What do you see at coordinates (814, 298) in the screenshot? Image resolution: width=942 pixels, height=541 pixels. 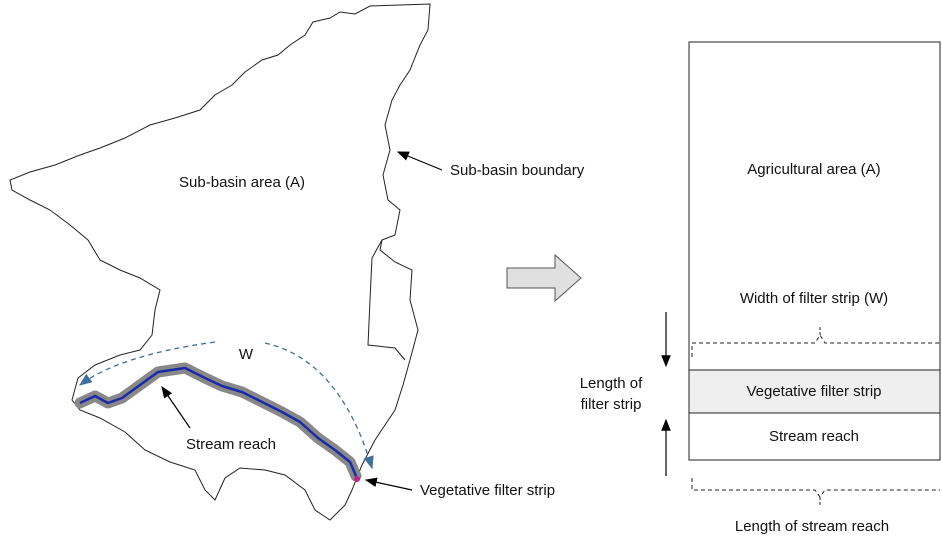 I see `width-label: Width of filter strip (W)` at bounding box center [814, 298].